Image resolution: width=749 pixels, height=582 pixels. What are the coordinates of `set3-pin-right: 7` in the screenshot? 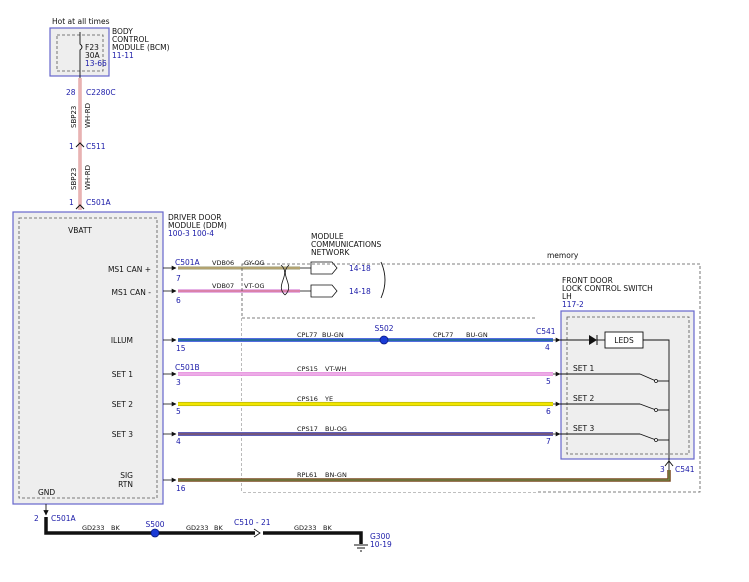 It's located at (548, 441).